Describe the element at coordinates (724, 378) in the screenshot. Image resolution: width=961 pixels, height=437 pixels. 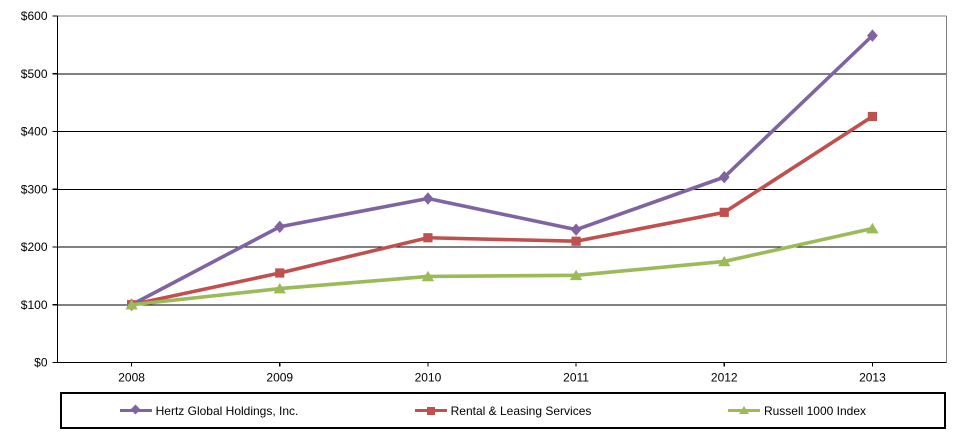
I see `x-axis-tick-label: 2012` at that location.